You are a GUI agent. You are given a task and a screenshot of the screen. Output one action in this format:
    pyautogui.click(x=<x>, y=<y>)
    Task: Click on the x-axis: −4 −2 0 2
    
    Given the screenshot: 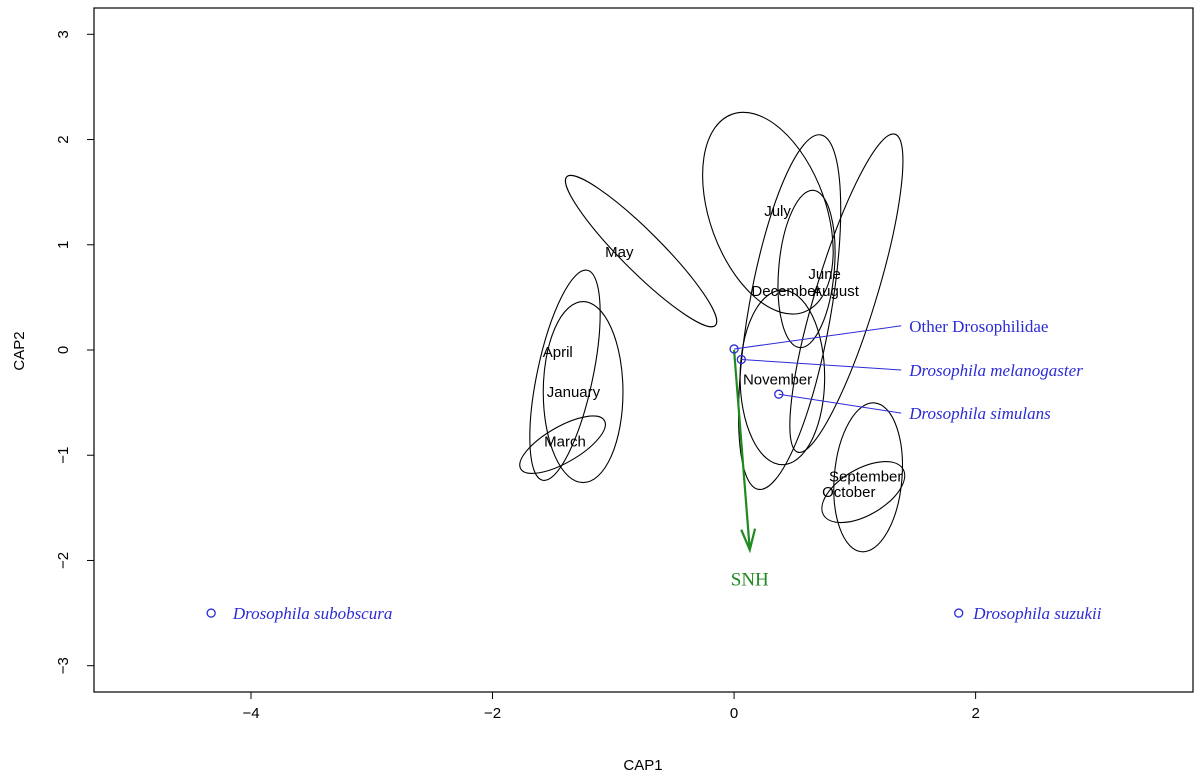 What is the action you would take?
    pyautogui.click(x=611, y=707)
    